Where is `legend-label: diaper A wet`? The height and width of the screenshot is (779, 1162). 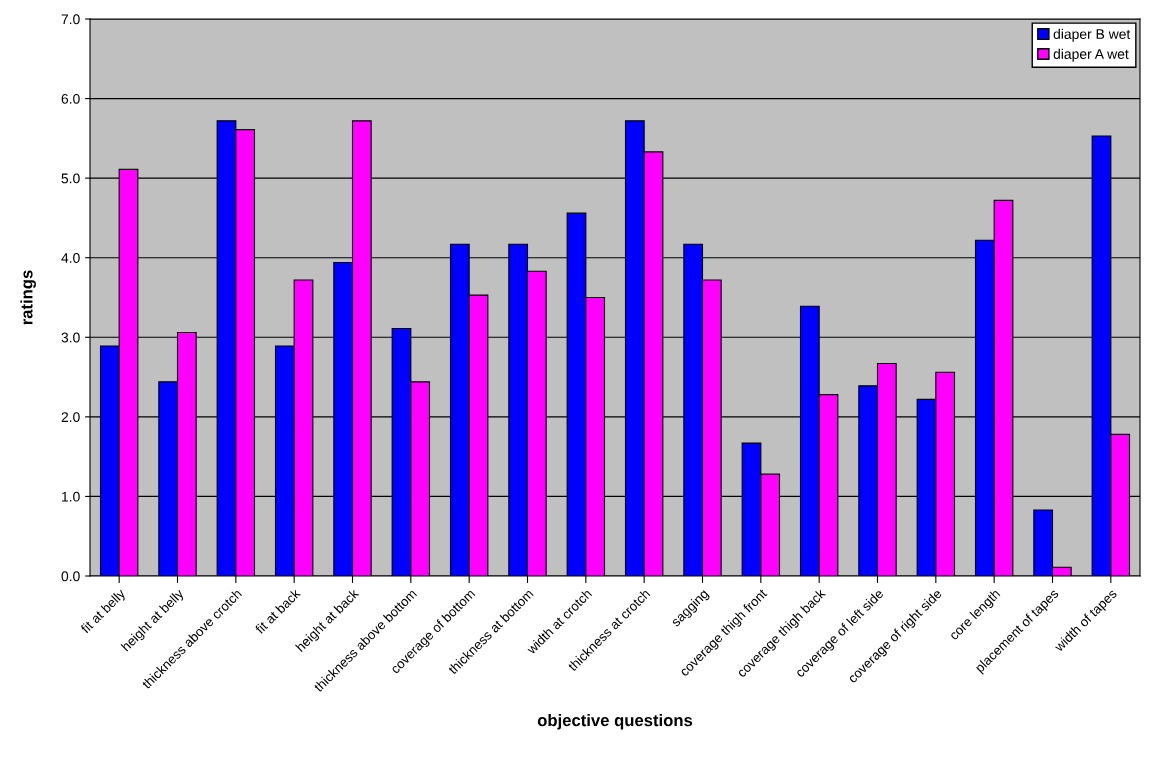 legend-label: diaper A wet is located at coordinates (1091, 55).